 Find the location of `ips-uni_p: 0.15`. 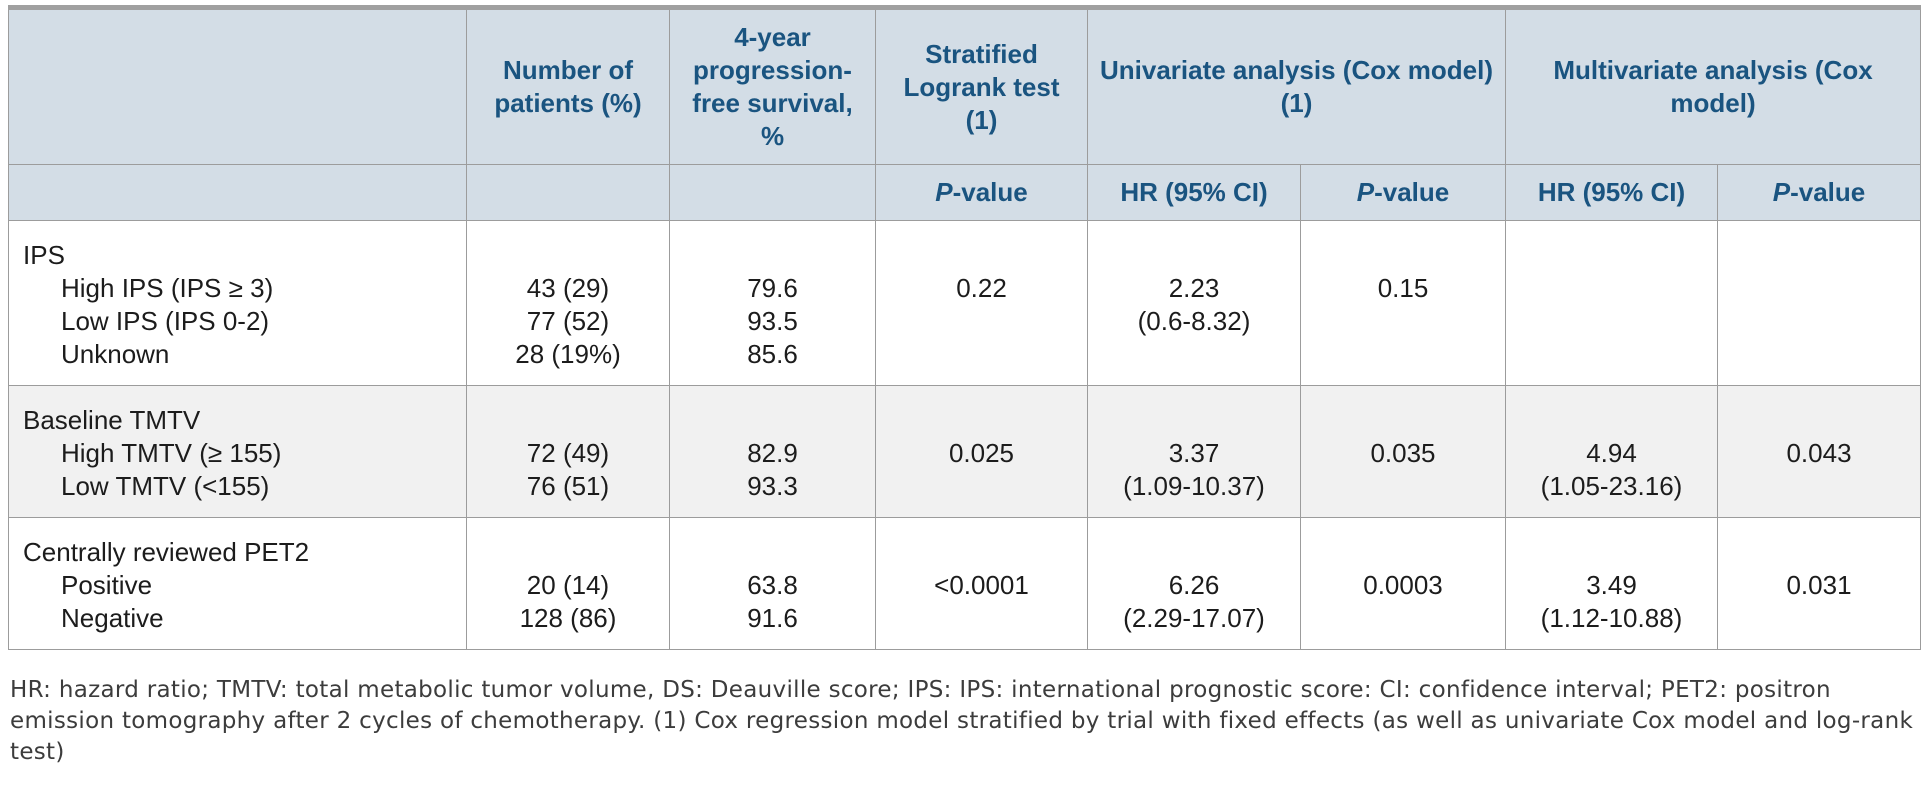

ips-uni_p: 0.15 is located at coordinates (1403, 303).